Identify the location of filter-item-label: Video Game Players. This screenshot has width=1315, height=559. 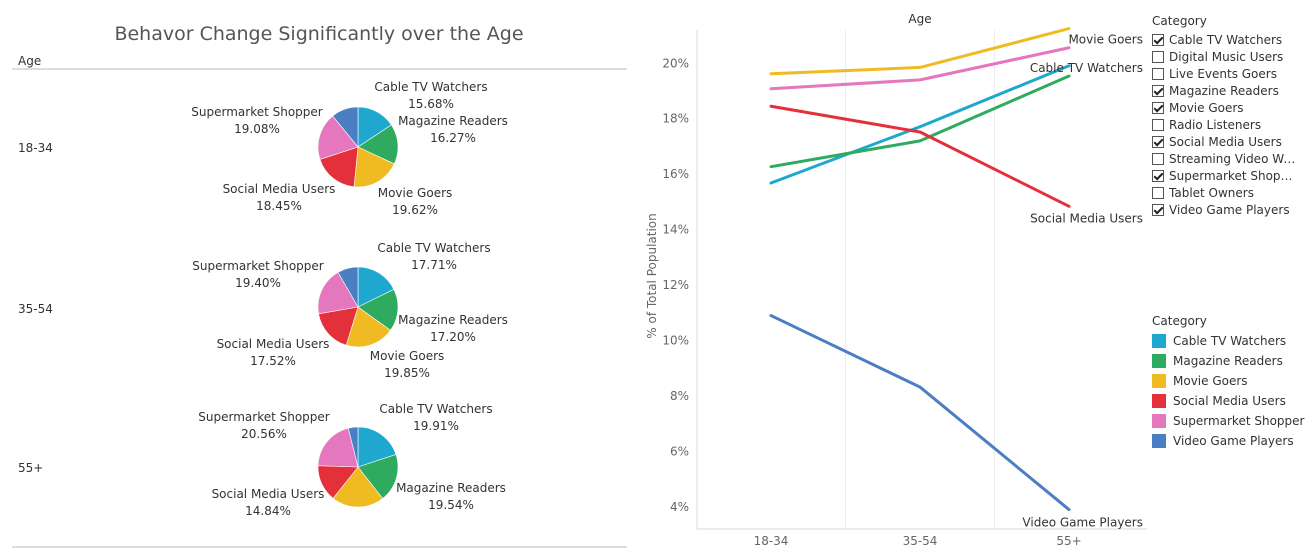
(1229, 209).